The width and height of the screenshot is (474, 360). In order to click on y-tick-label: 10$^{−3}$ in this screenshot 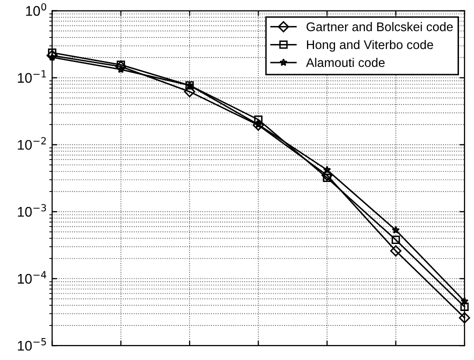, I will do `click(32, 210)`.